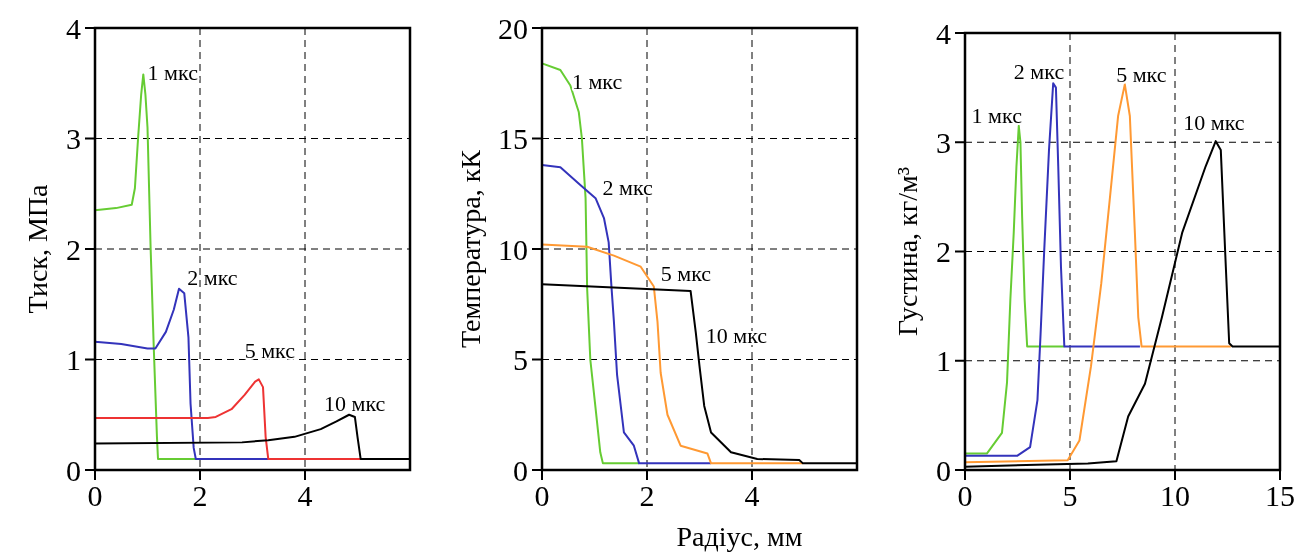 This screenshot has height=555, width=1300. I want to click on y-axis-title: Температура, кК, so click(470, 248).